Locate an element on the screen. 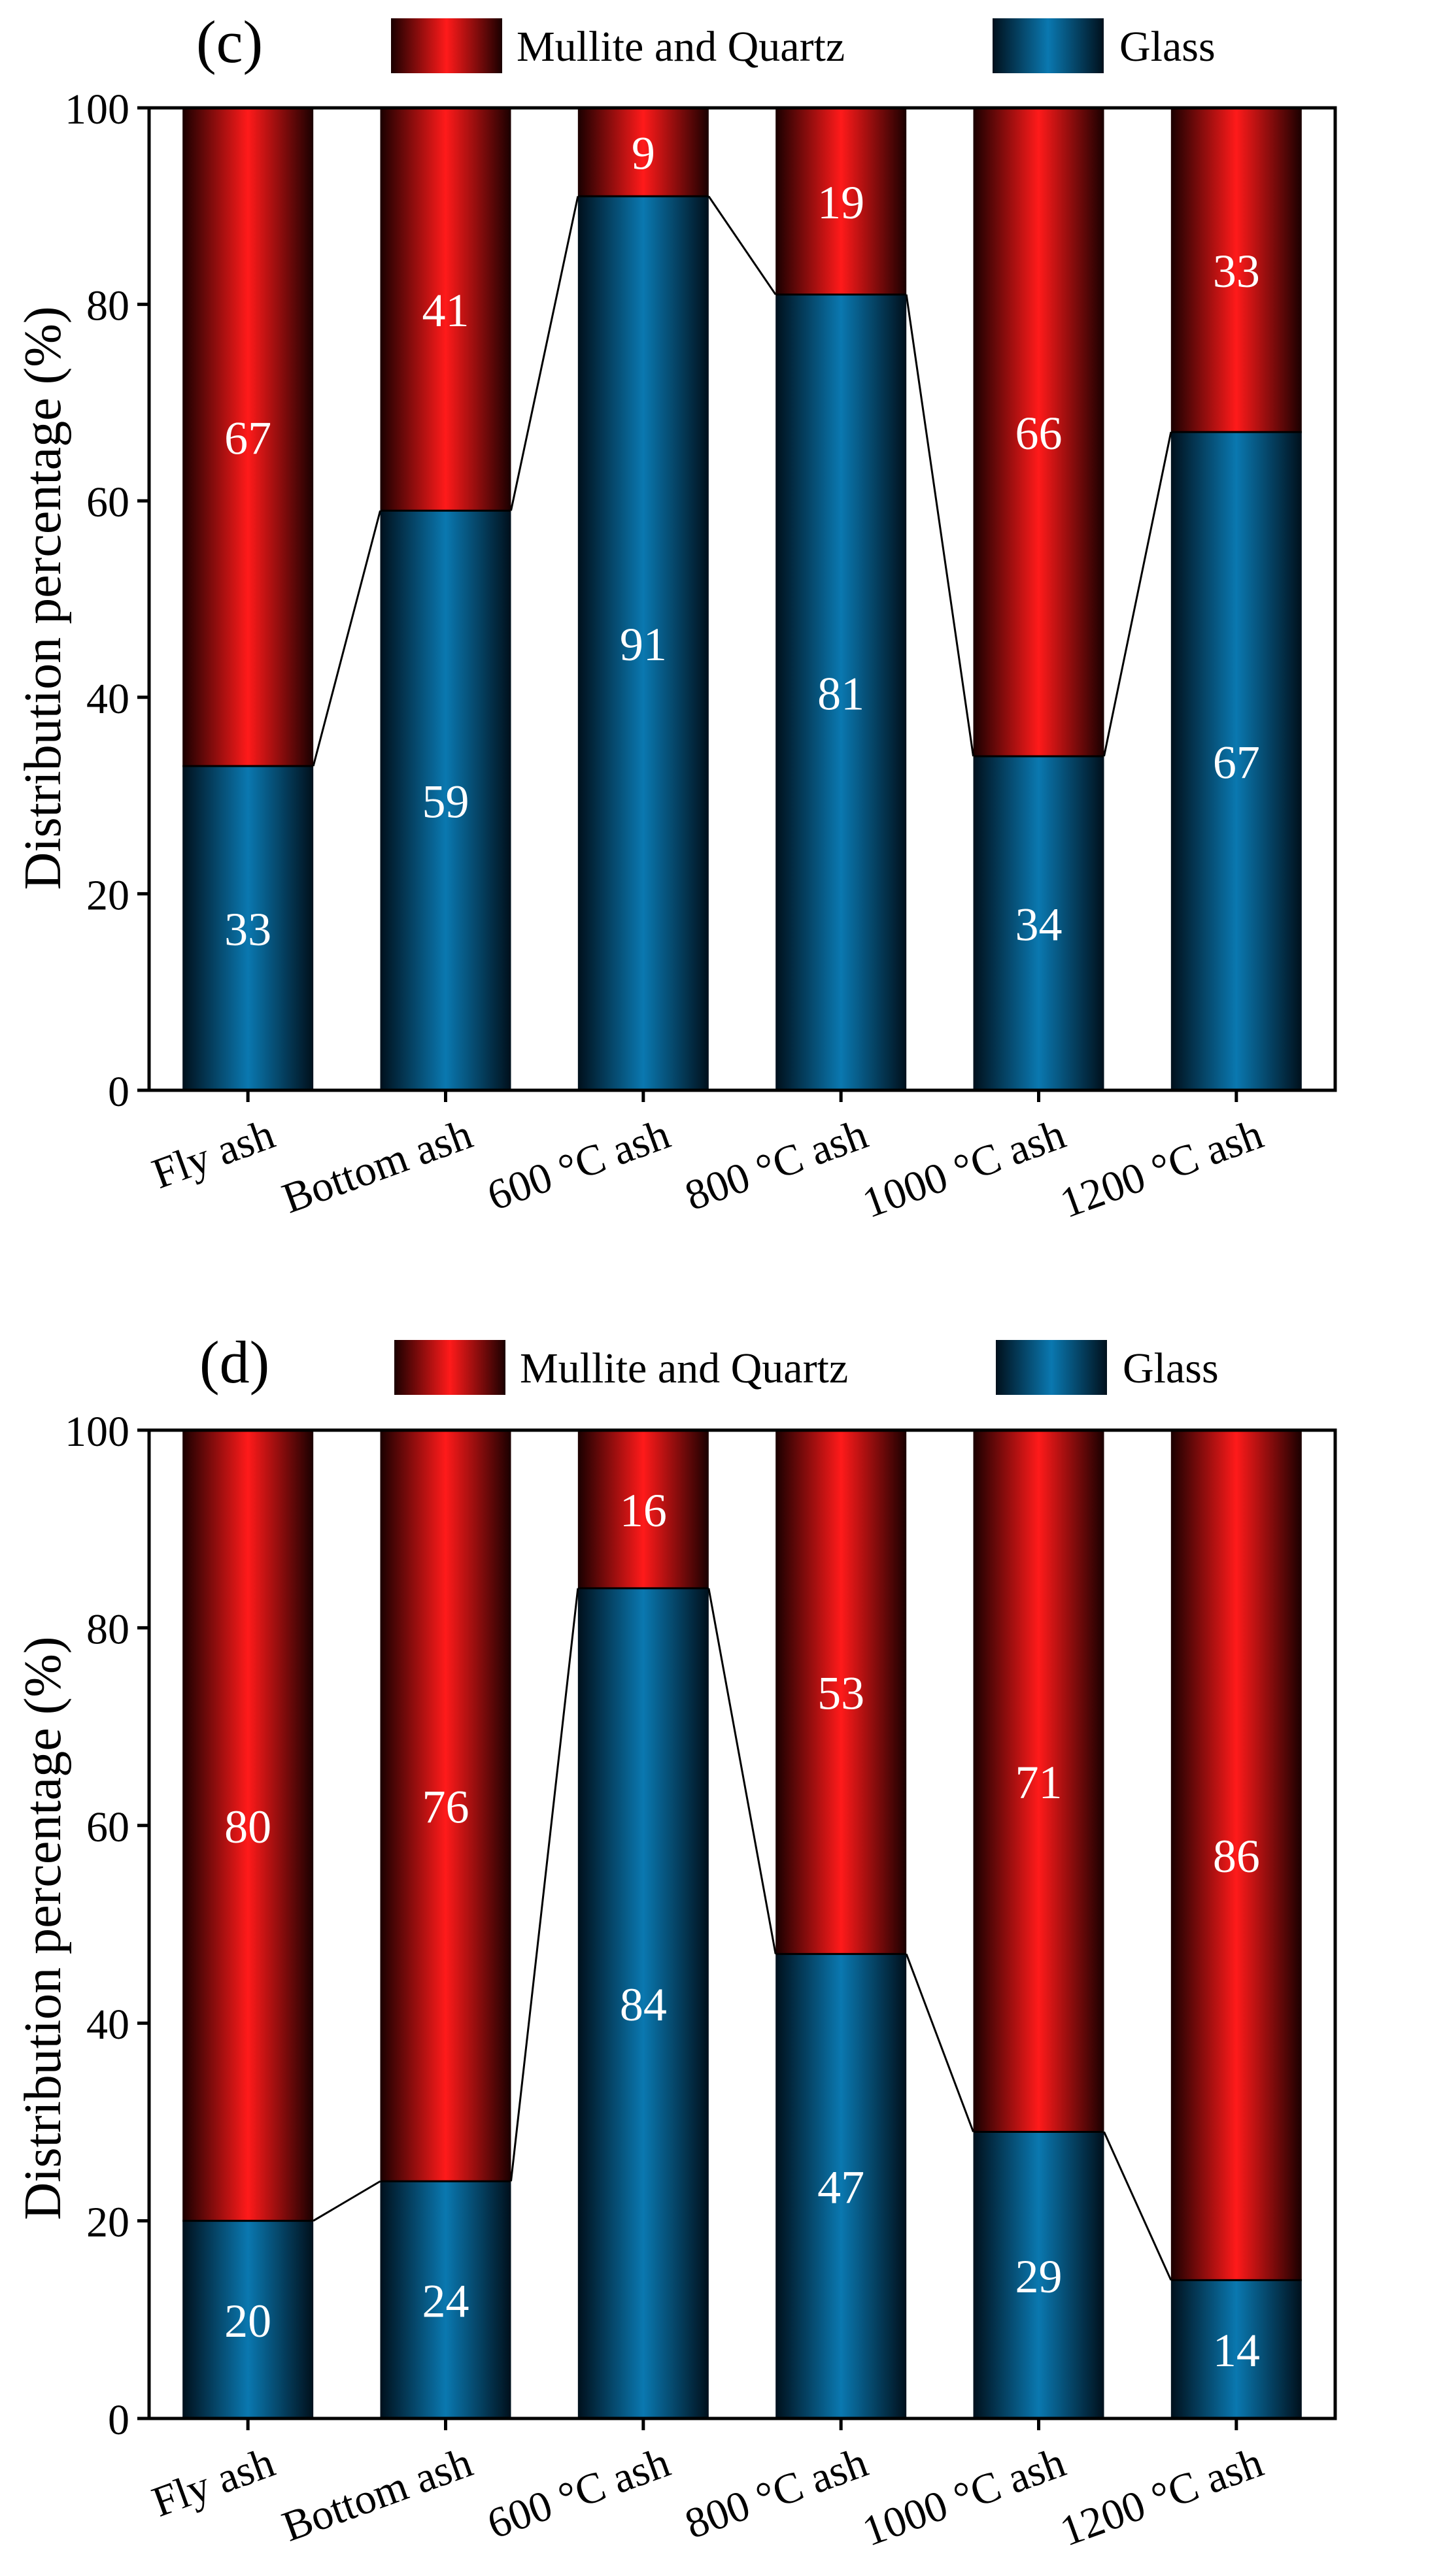  value-label-mullite-3: 53 is located at coordinates (840, 1693).